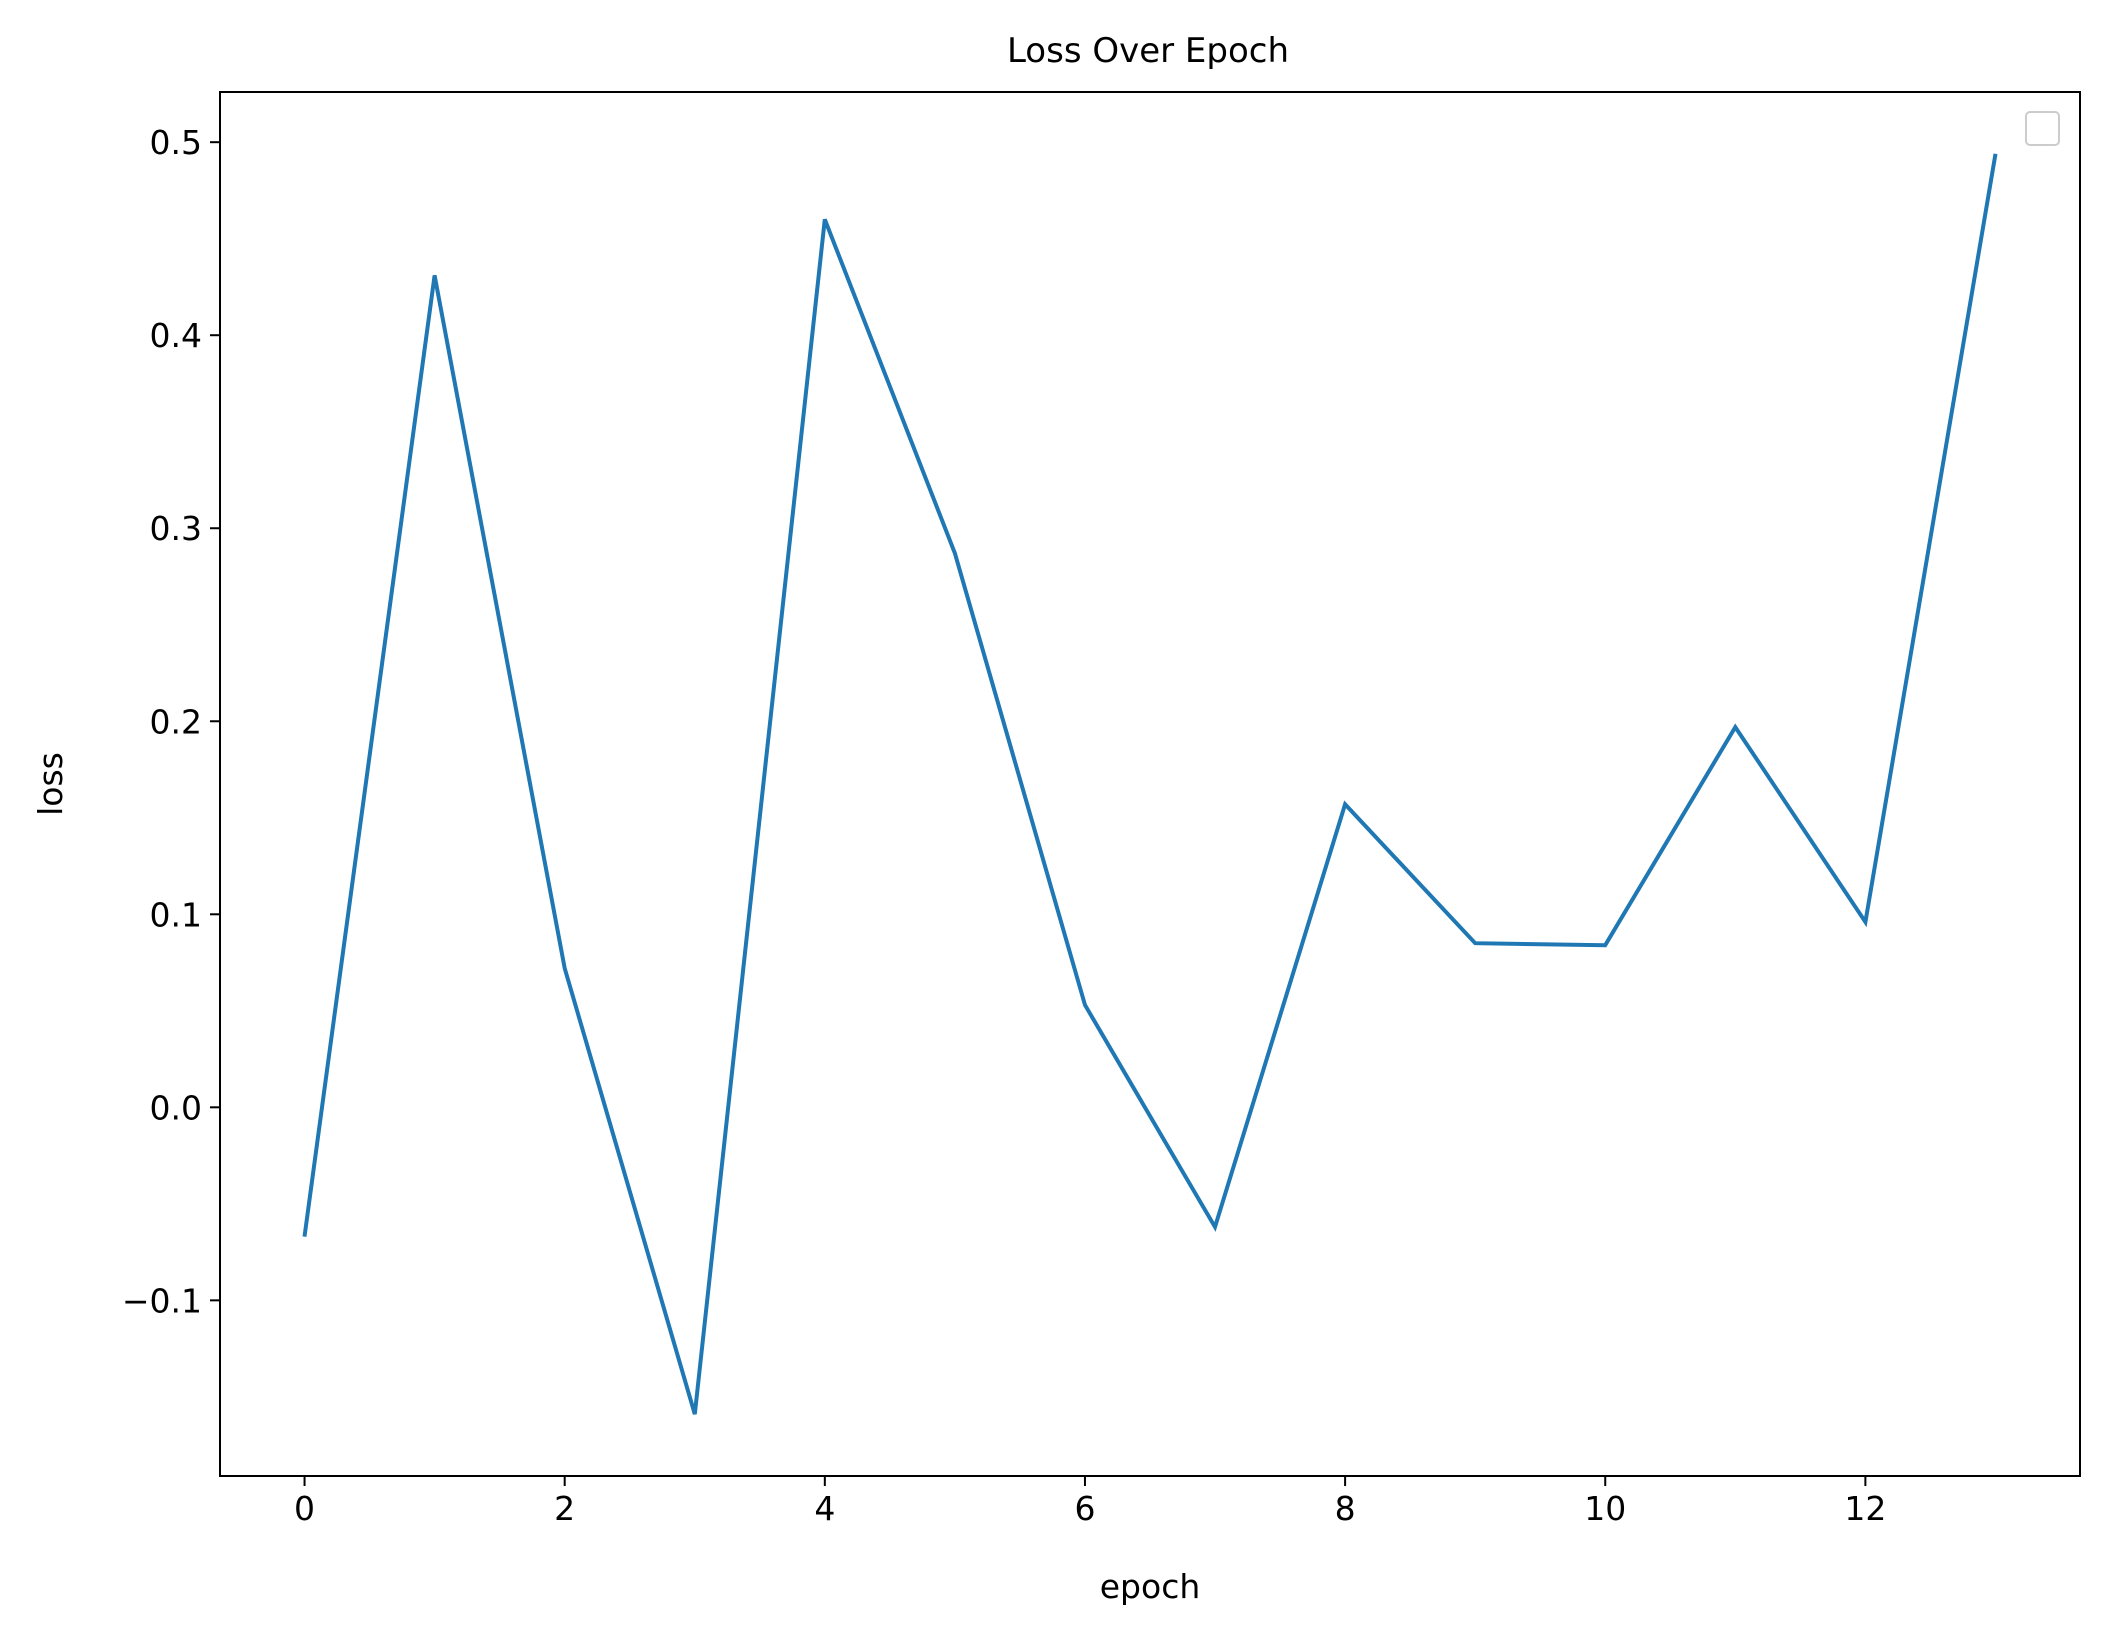 The width and height of the screenshot is (2108, 1638). What do you see at coordinates (564, 1508) in the screenshot?
I see `x-tick-label: 2` at bounding box center [564, 1508].